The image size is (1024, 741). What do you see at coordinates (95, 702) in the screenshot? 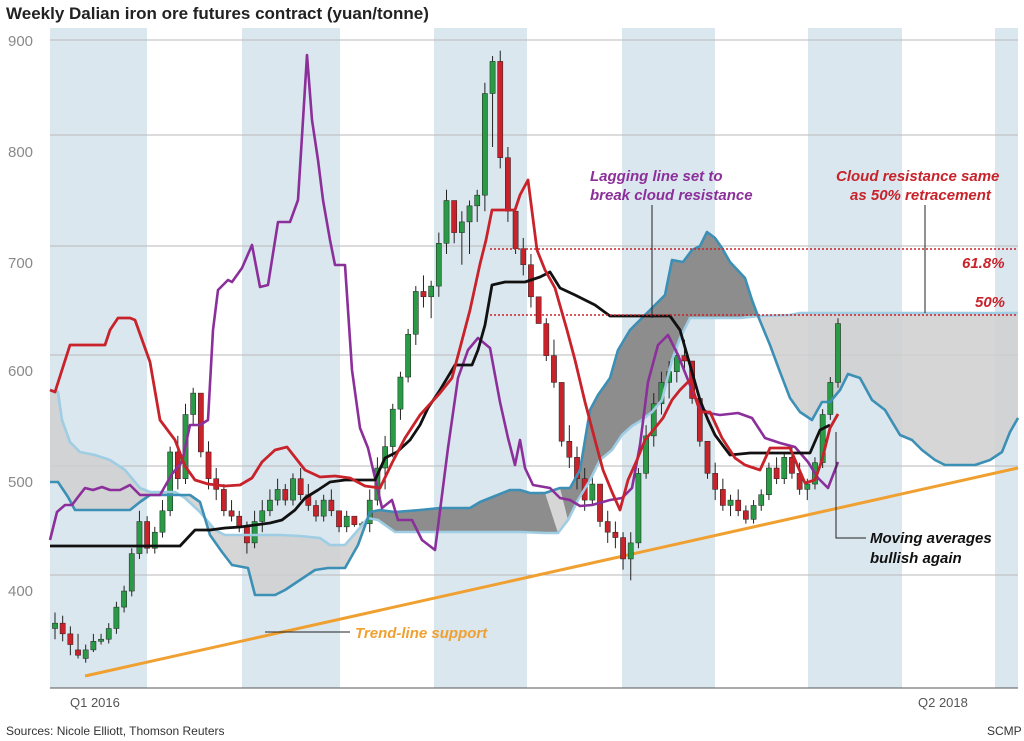
I see `x-tick-label: Q1 2016` at bounding box center [95, 702].